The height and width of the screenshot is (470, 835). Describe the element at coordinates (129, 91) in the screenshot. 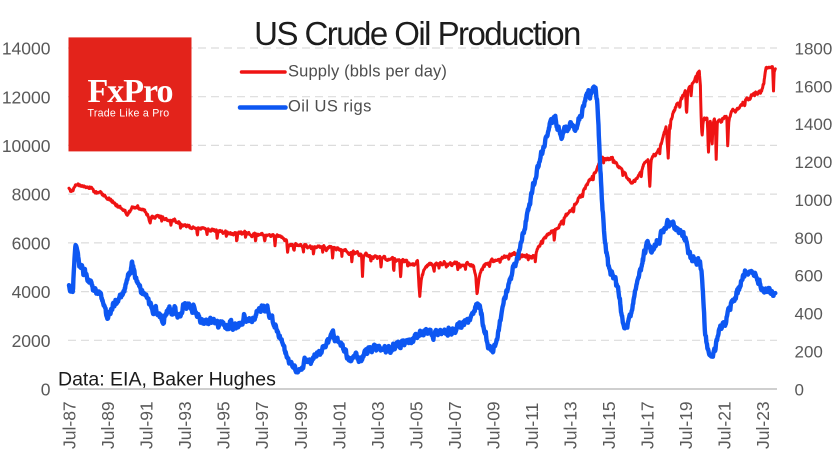

I see `svg-text: FxPro` at that location.